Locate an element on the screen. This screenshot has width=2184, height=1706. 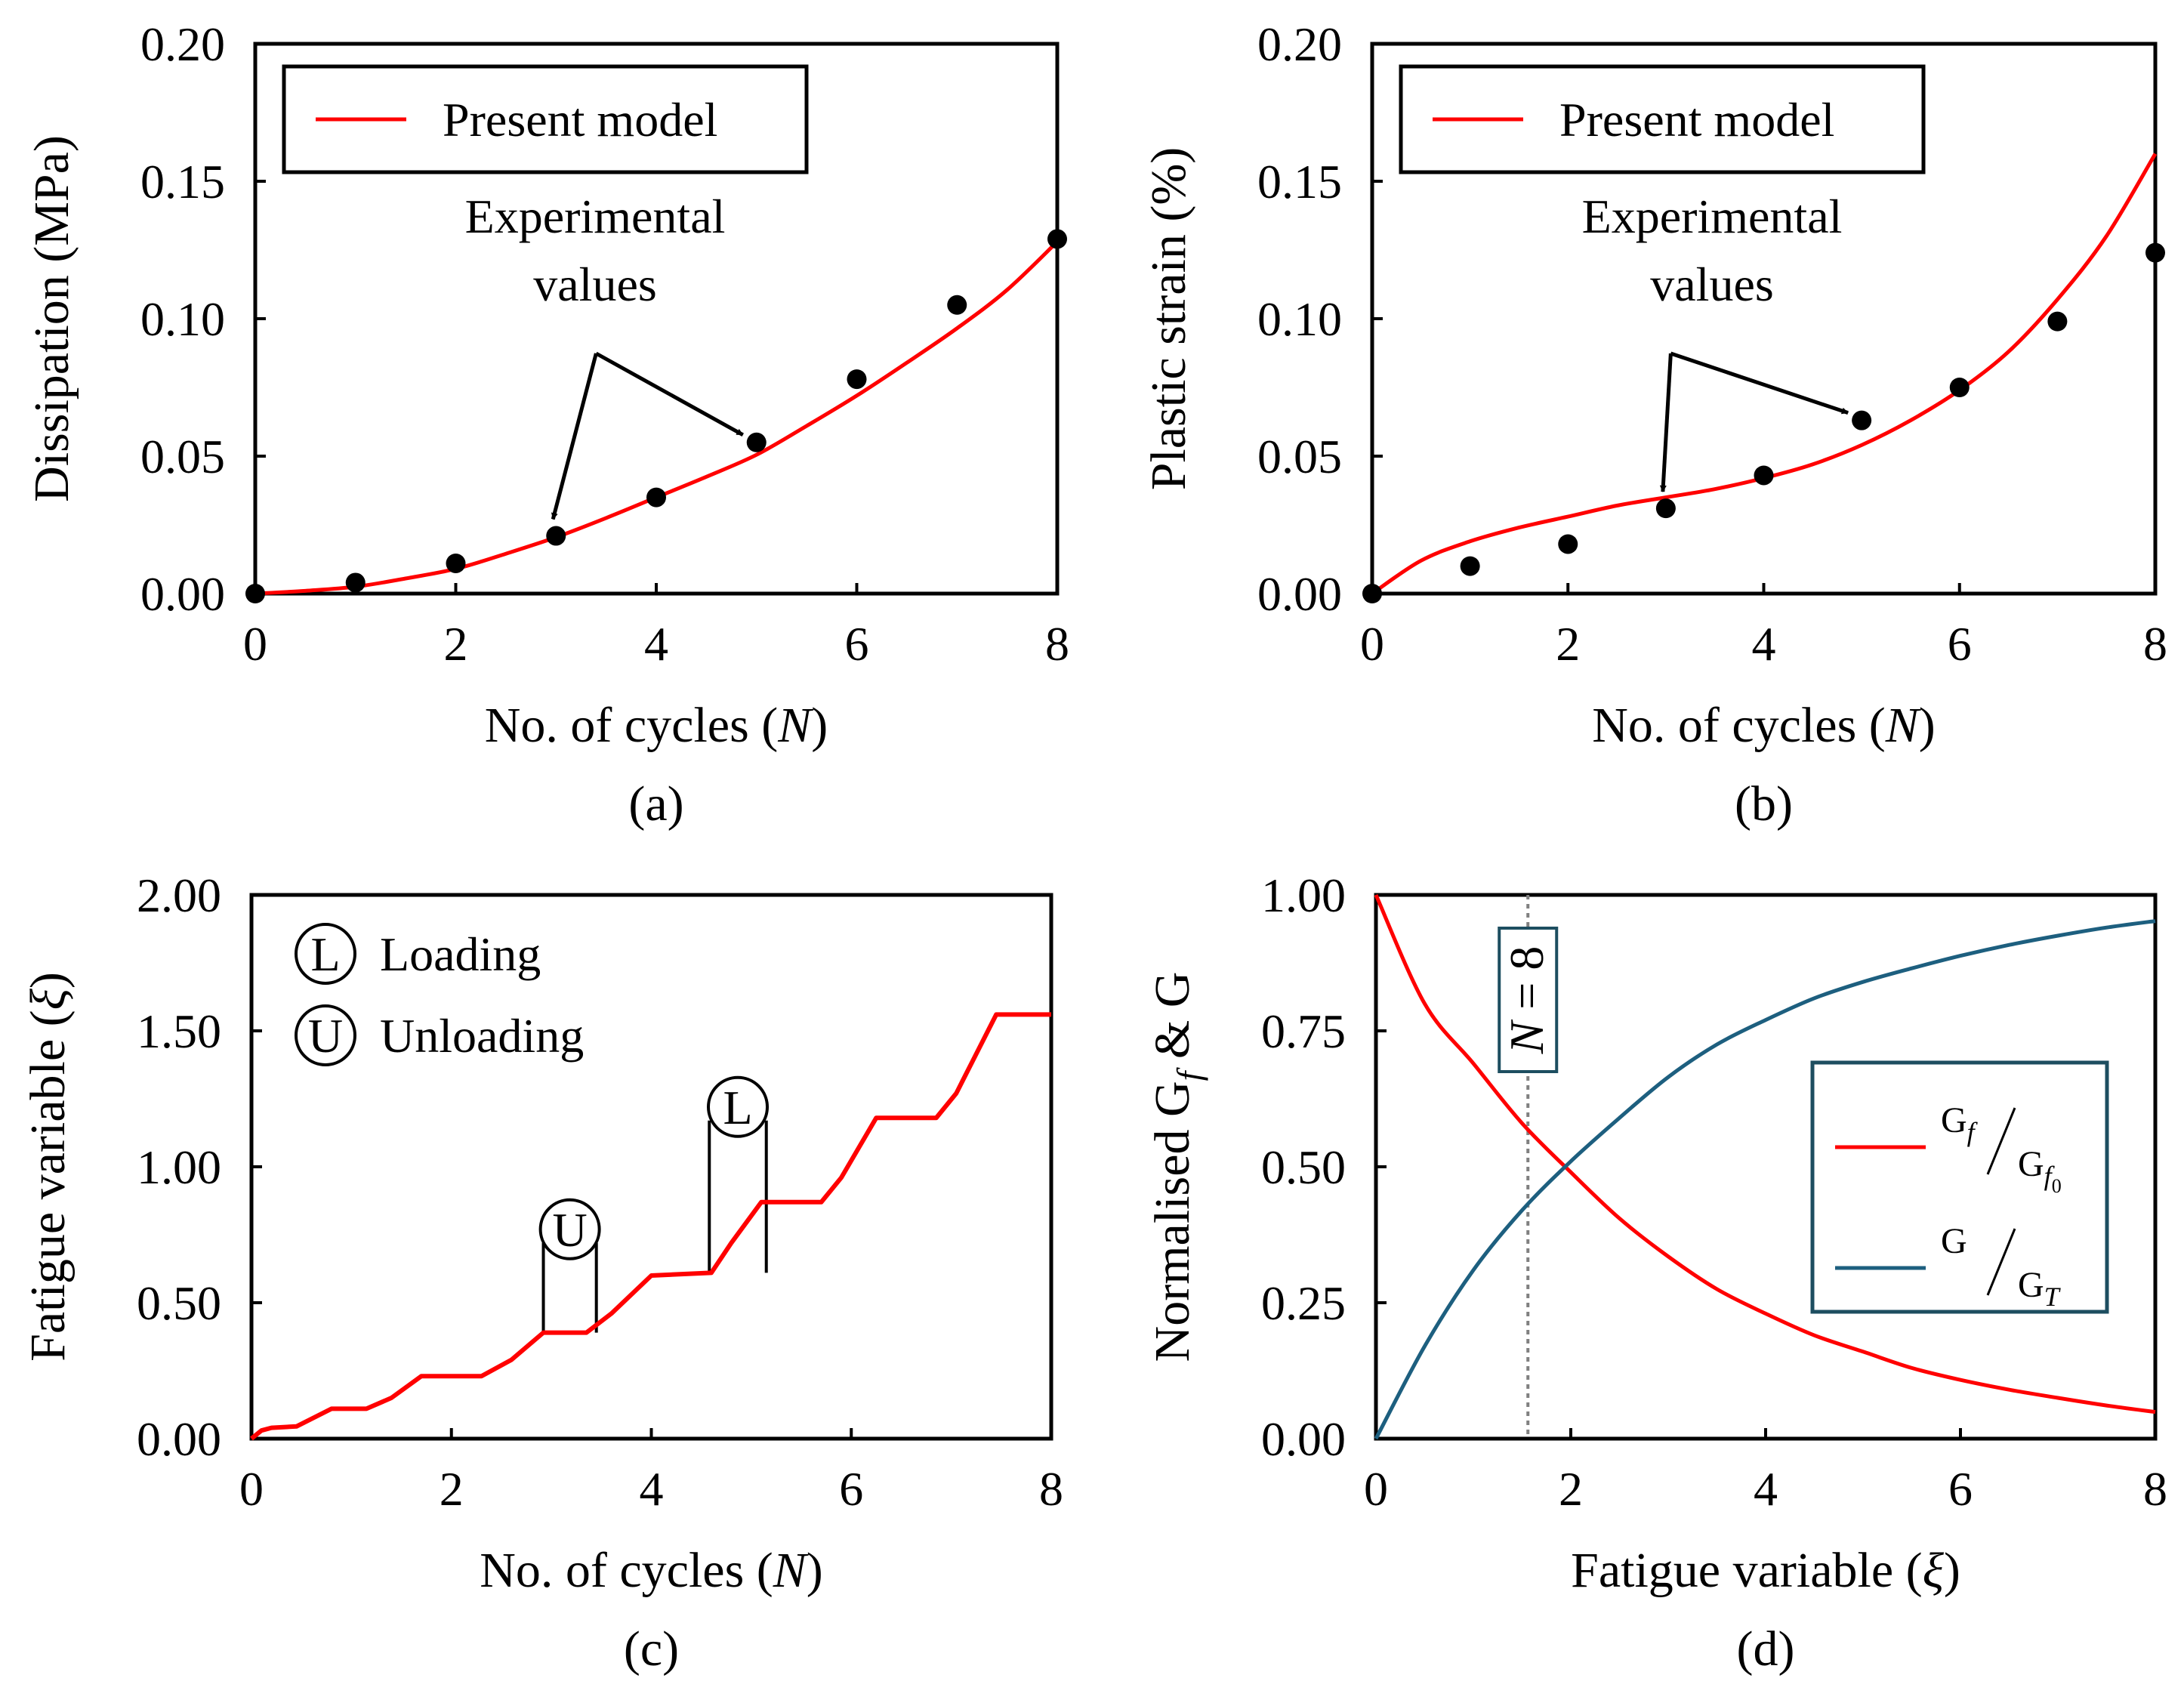
panel-caption: (c) is located at coordinates (651, 1649).